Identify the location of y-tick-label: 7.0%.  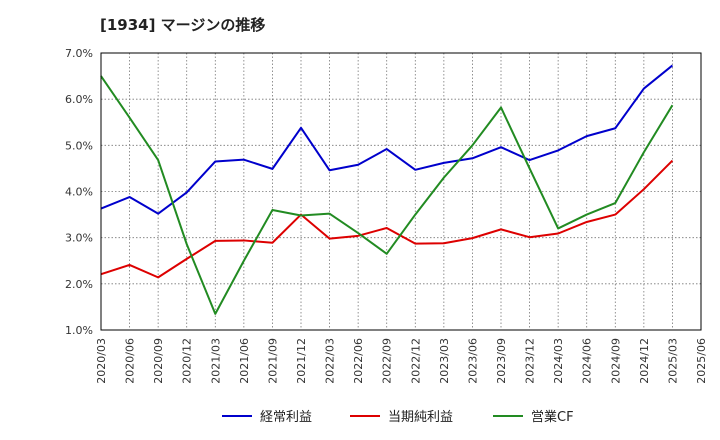
(79, 53).